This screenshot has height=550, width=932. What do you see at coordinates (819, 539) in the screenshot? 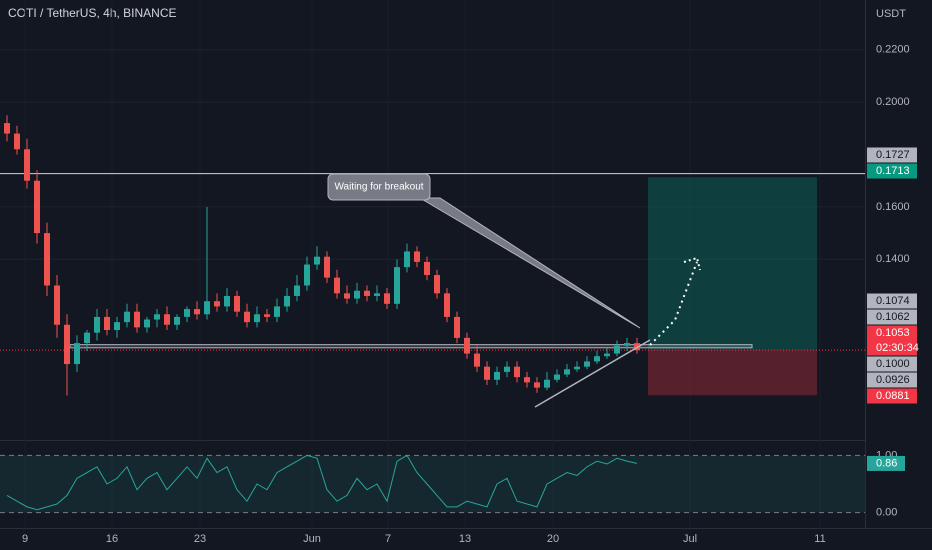
I see `x-tick-label: 11` at bounding box center [819, 539].